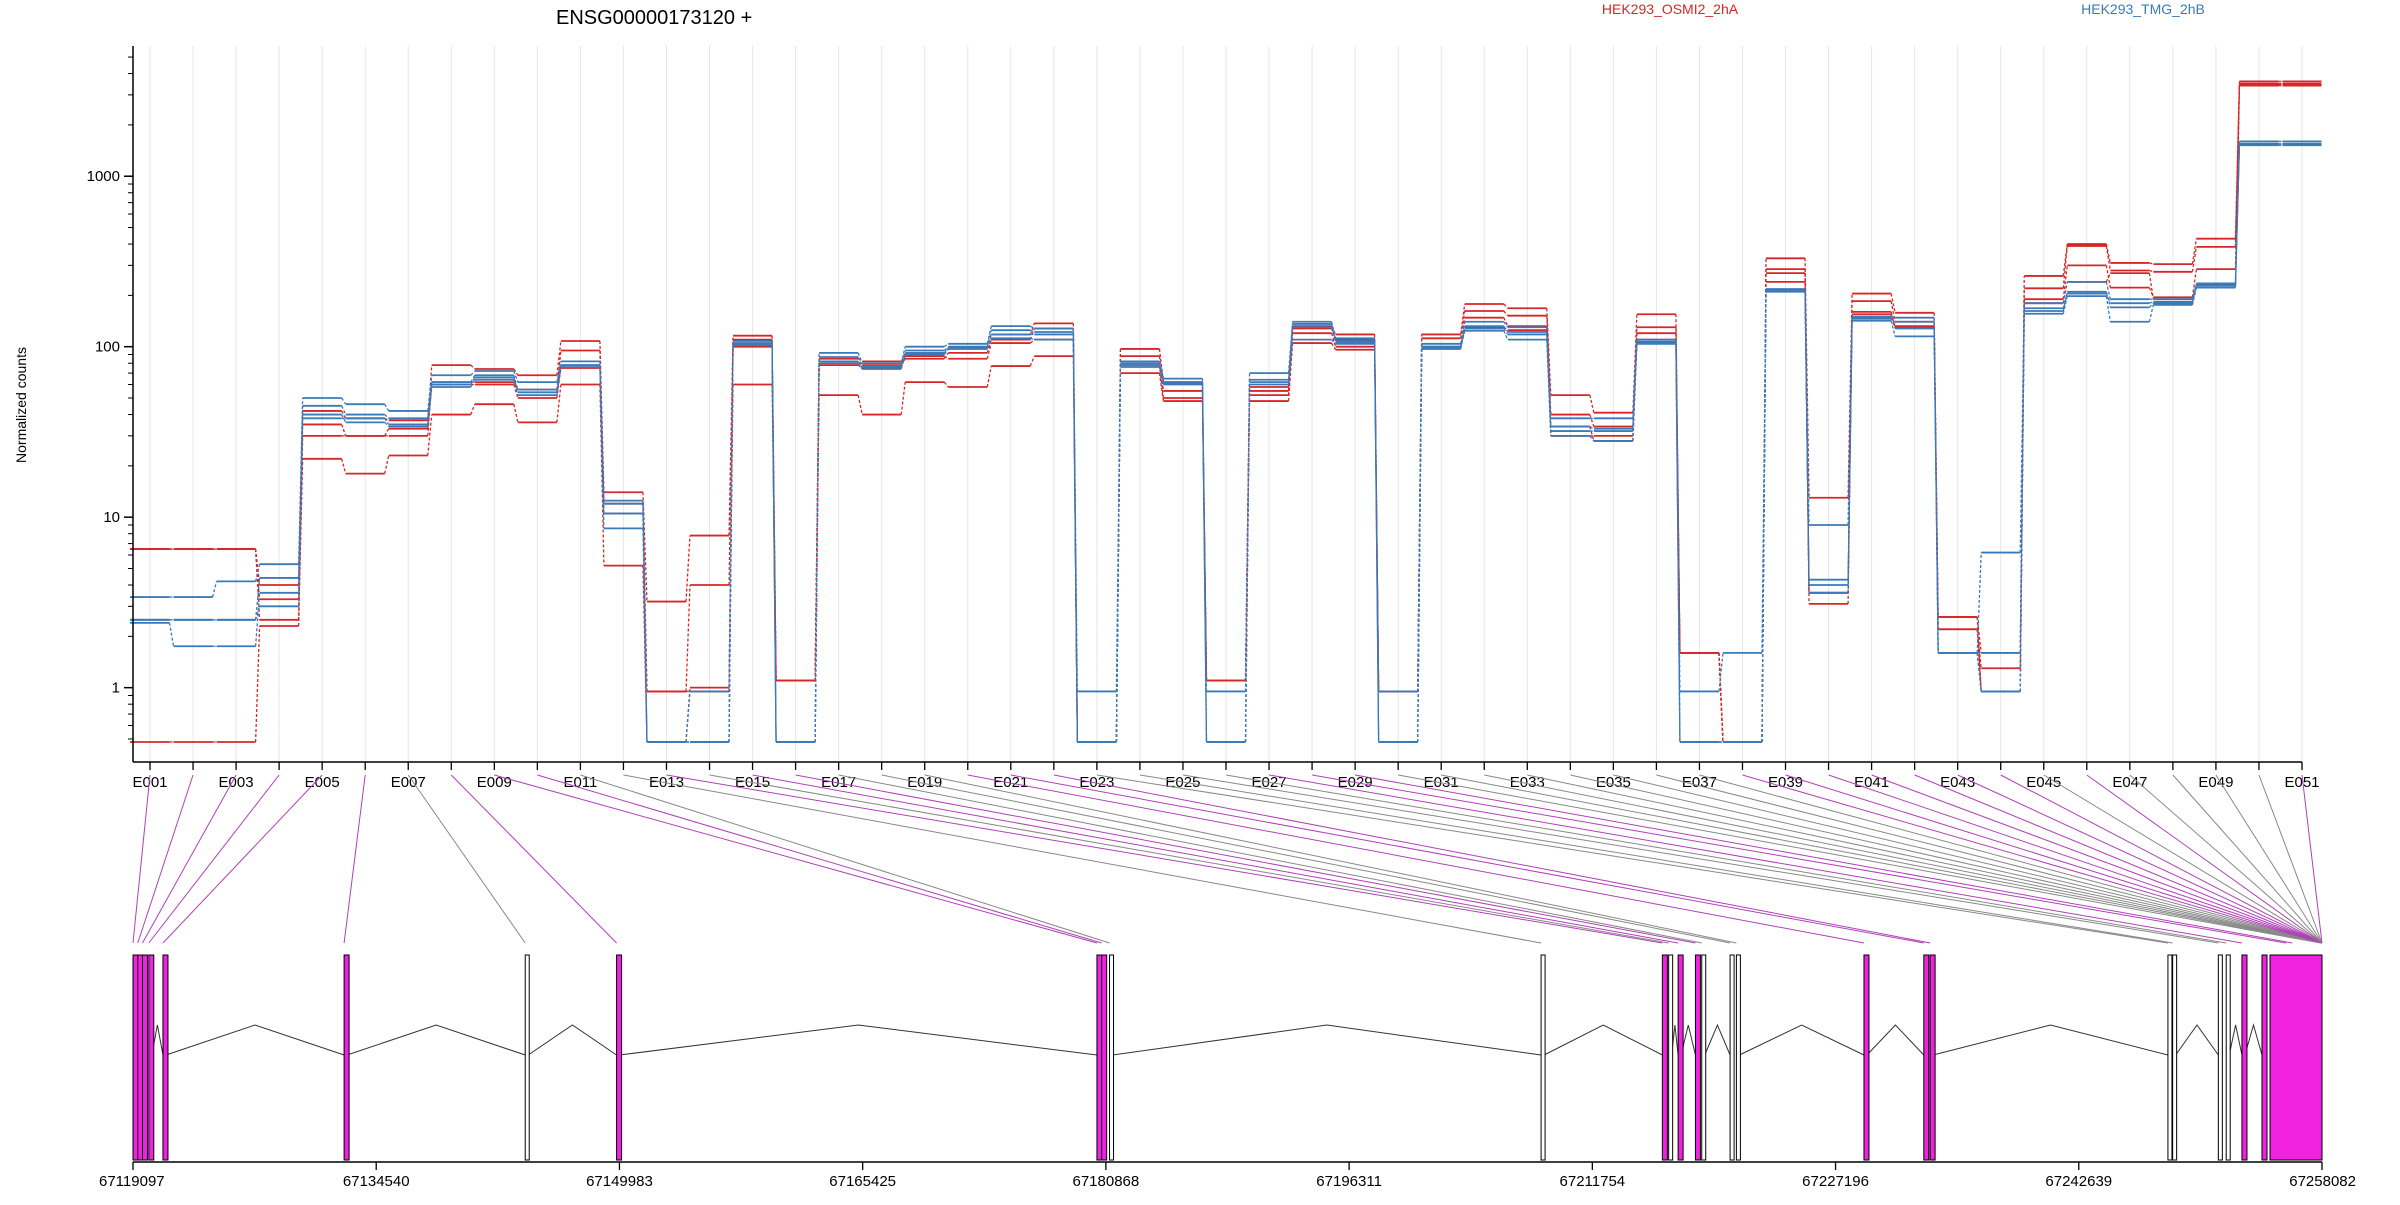 The height and width of the screenshot is (1205, 2400). What do you see at coordinates (1593, 1181) in the screenshot?
I see `genomic-tick-label: 67211754` at bounding box center [1593, 1181].